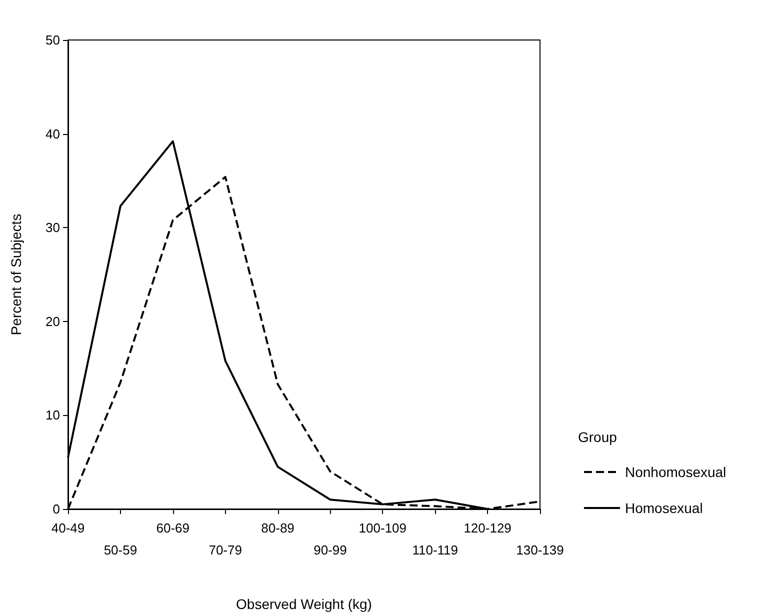 The height and width of the screenshot is (616, 767). I want to click on y-tick-label: 30, so click(53, 228).